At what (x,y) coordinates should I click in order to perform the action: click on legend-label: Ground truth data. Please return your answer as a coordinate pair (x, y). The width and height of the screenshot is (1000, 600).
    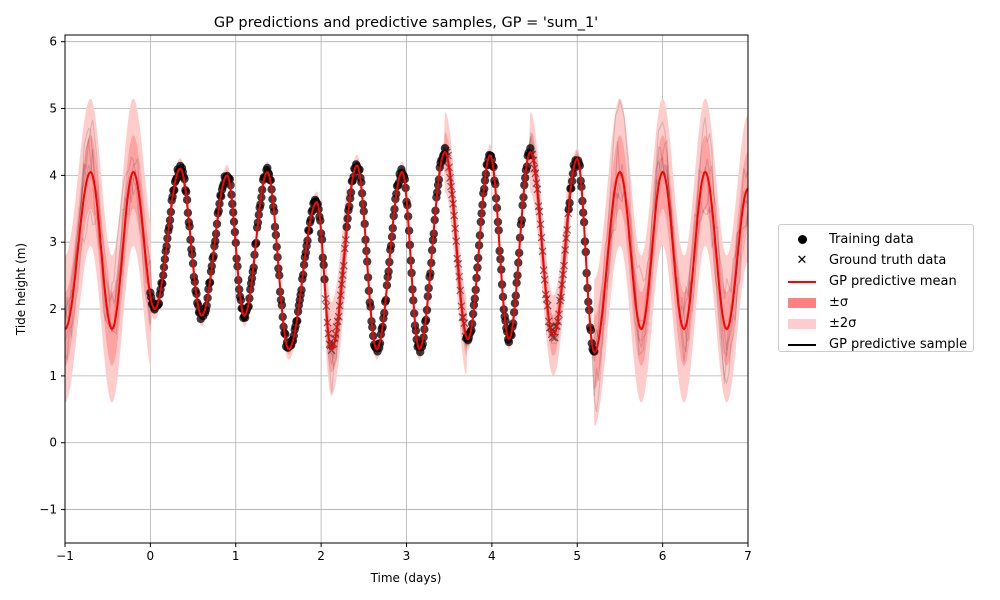
    Looking at the image, I should click on (888, 260).